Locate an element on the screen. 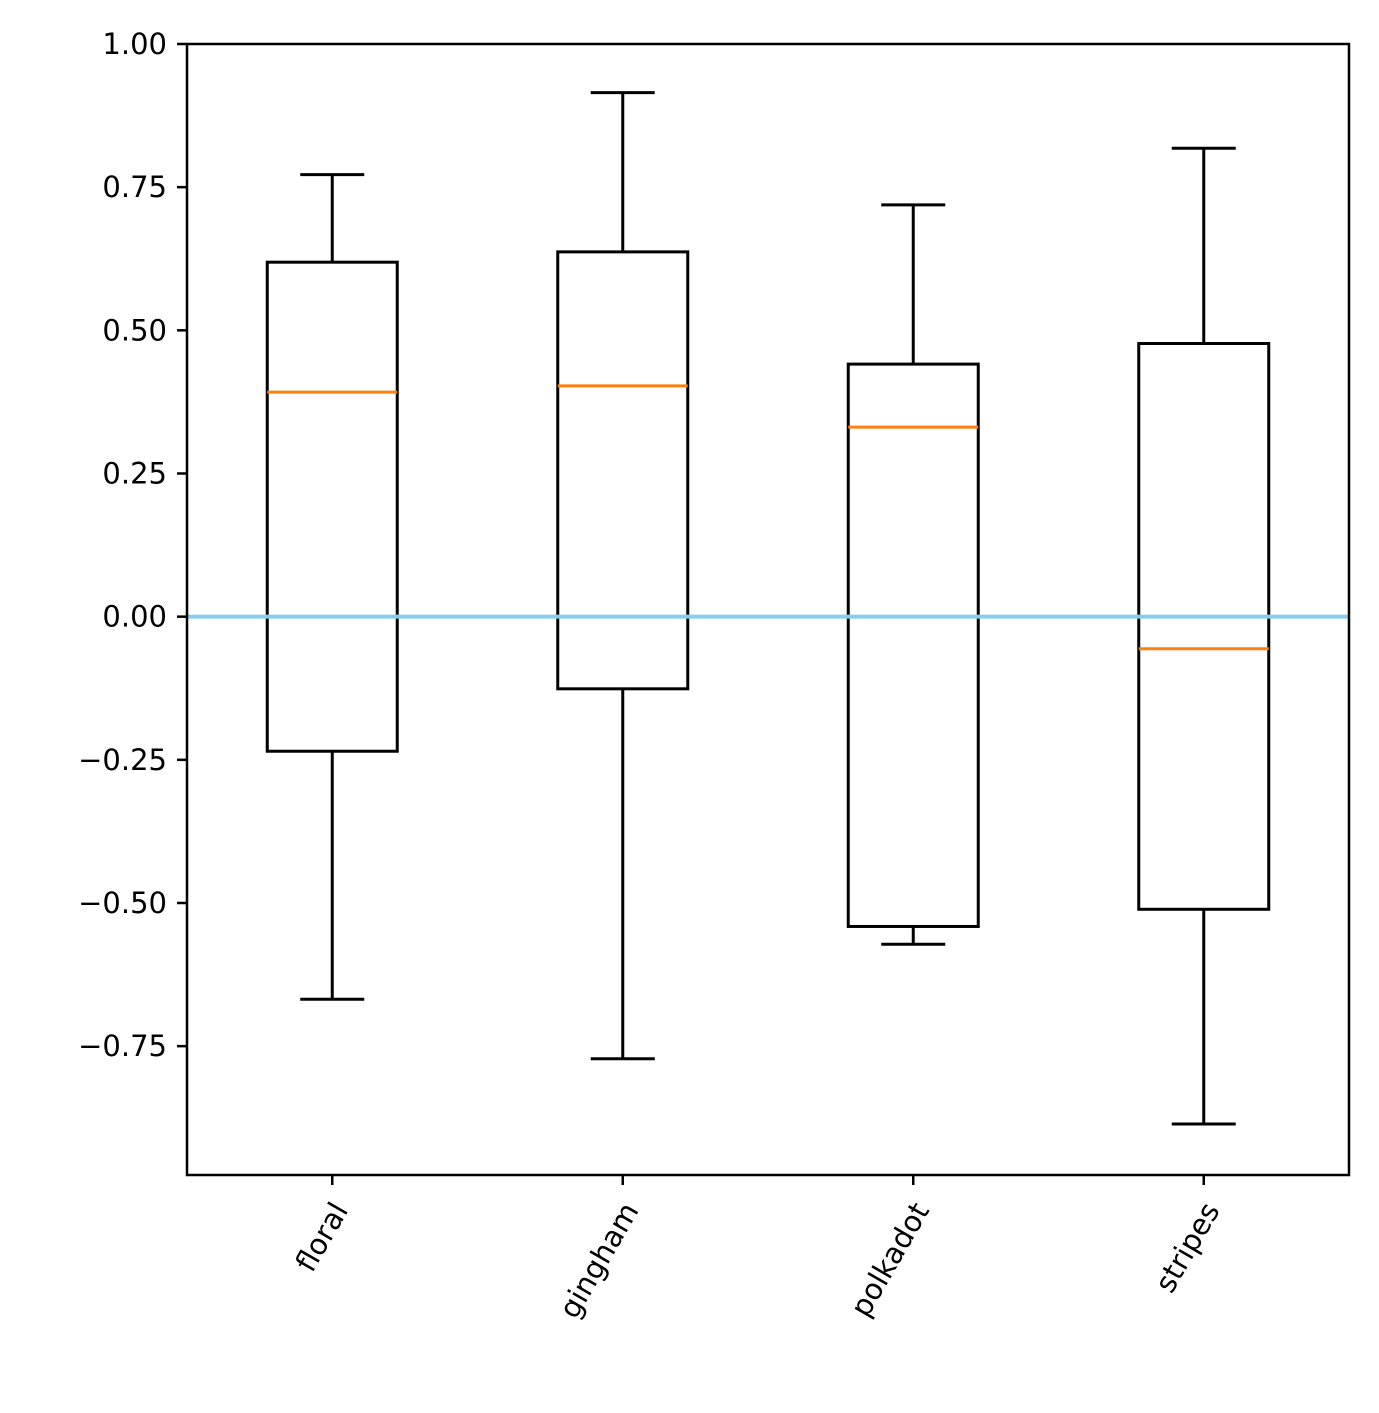 This screenshot has width=1379, height=1413. y-tick-label: 1.00 is located at coordinates (134, 44).